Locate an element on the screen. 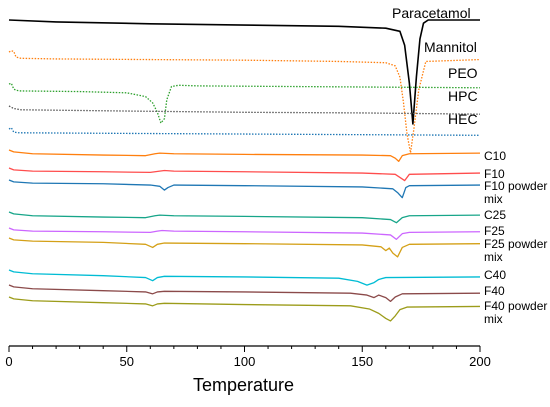  x-tick-label: 200 is located at coordinates (480, 361).